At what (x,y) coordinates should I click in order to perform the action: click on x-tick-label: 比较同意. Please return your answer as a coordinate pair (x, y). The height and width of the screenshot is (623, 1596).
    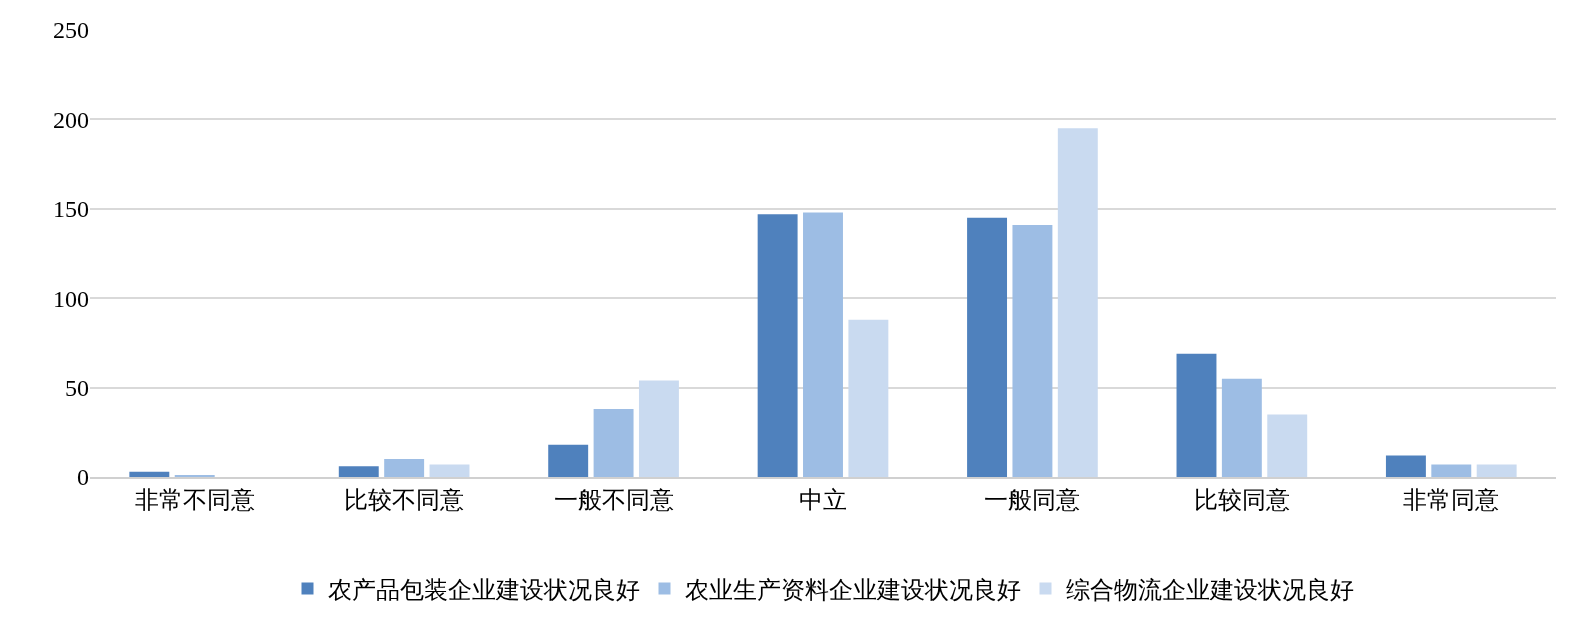
    Looking at the image, I should click on (1241, 499).